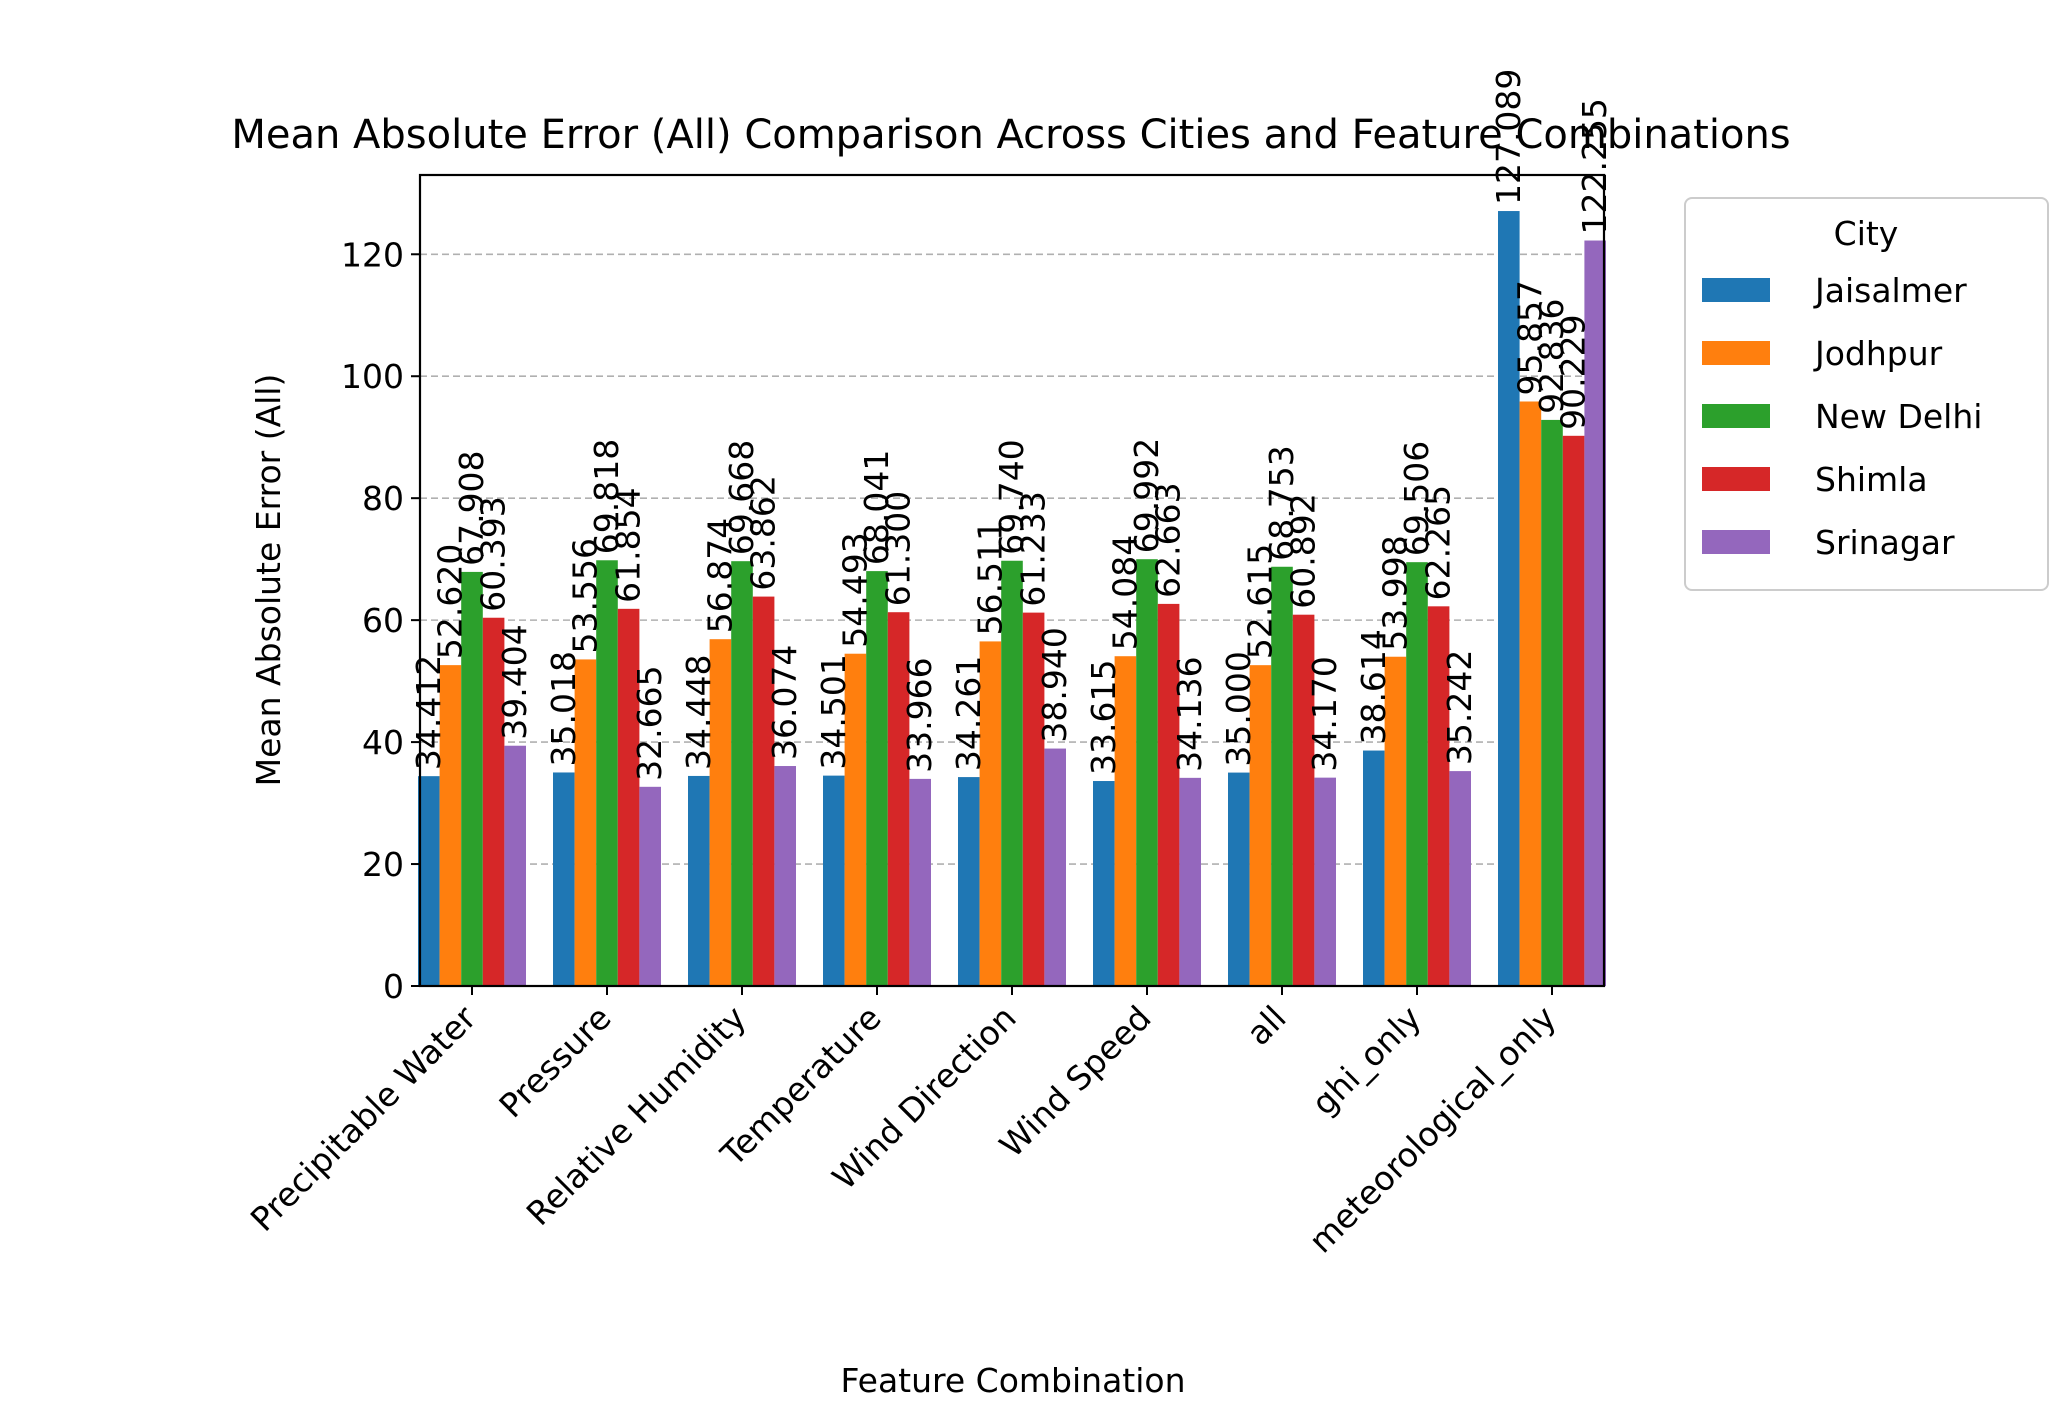  What do you see at coordinates (784, 702) in the screenshot?
I see `data-label: 36.074` at bounding box center [784, 702].